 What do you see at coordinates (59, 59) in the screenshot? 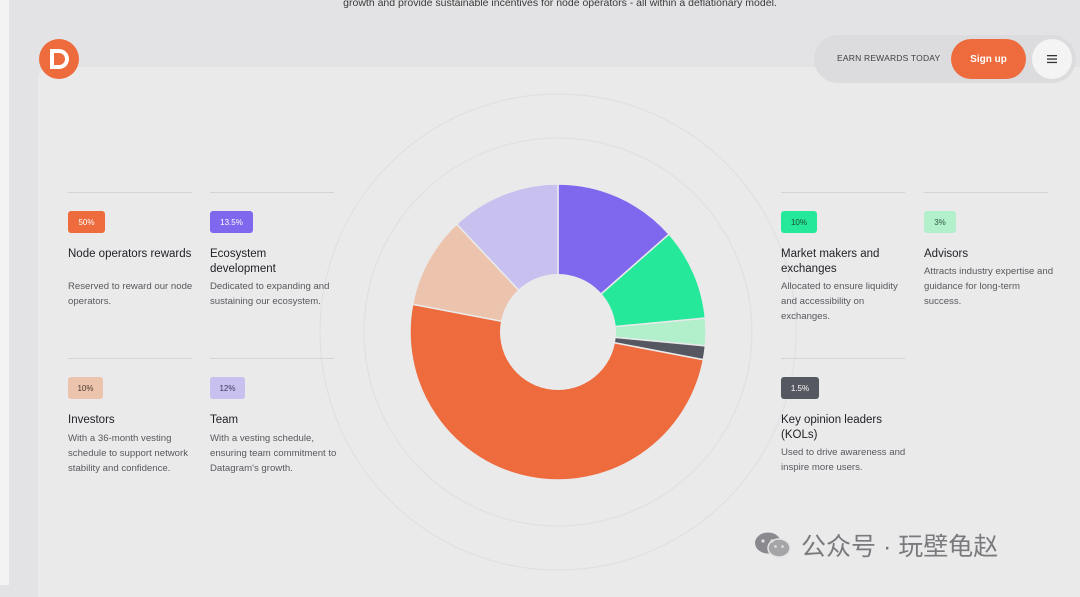
I see `datagram-logo` at bounding box center [59, 59].